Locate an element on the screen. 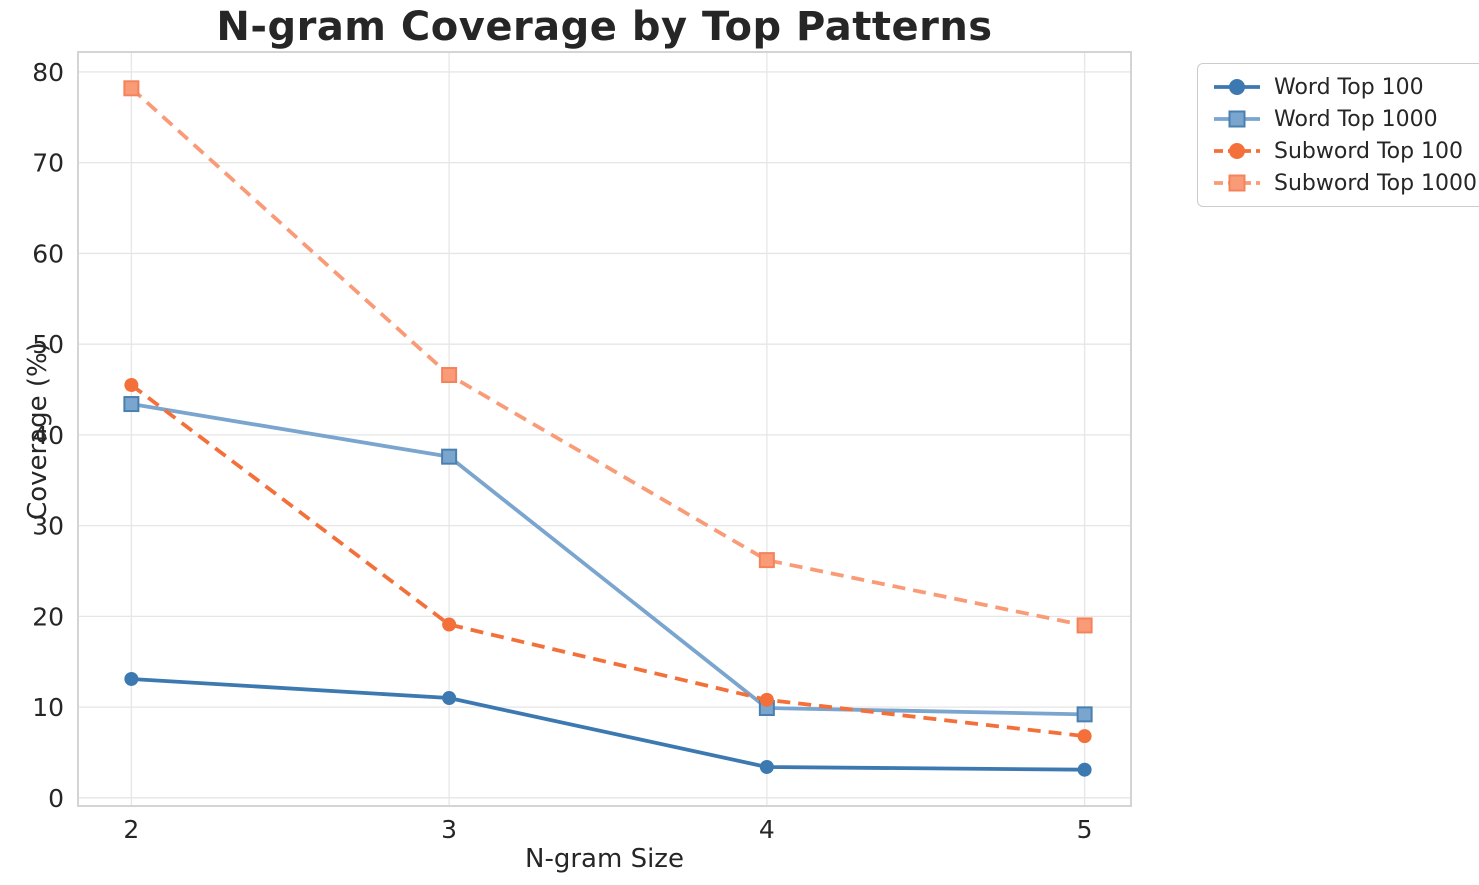 This screenshot has width=1479, height=885. legend-item: Subword Top 100 is located at coordinates (1344, 151).